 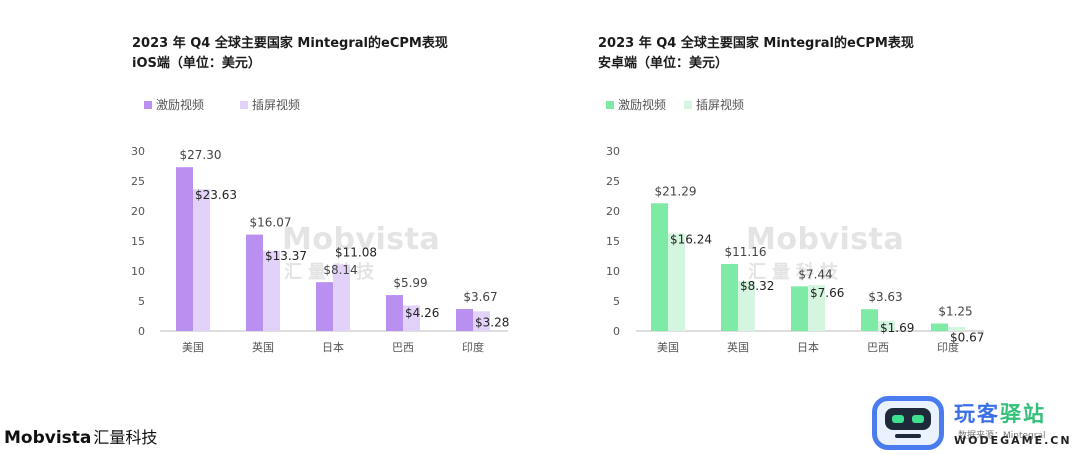 What do you see at coordinates (663, 63) in the screenshot?
I see `chart-subtitle: 安卓端（单位：美元）` at bounding box center [663, 63].